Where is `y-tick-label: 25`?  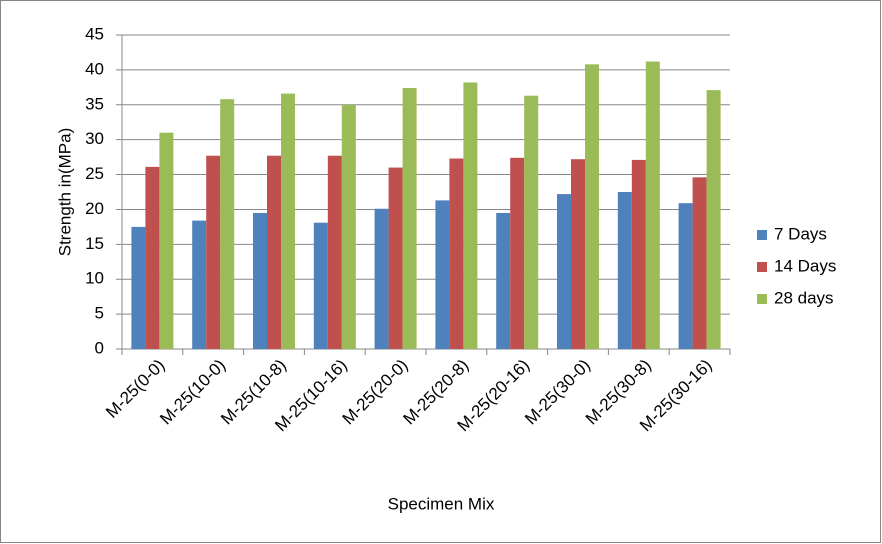 y-tick-label: 25 is located at coordinates (94, 173).